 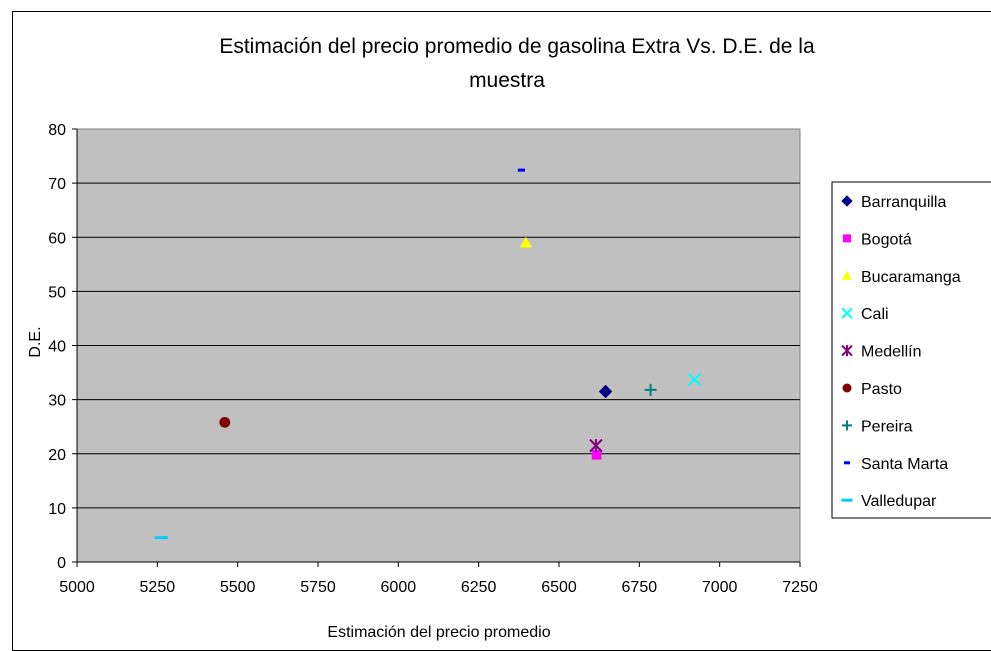 I want to click on y-tick-label: 60, so click(x=57, y=238).